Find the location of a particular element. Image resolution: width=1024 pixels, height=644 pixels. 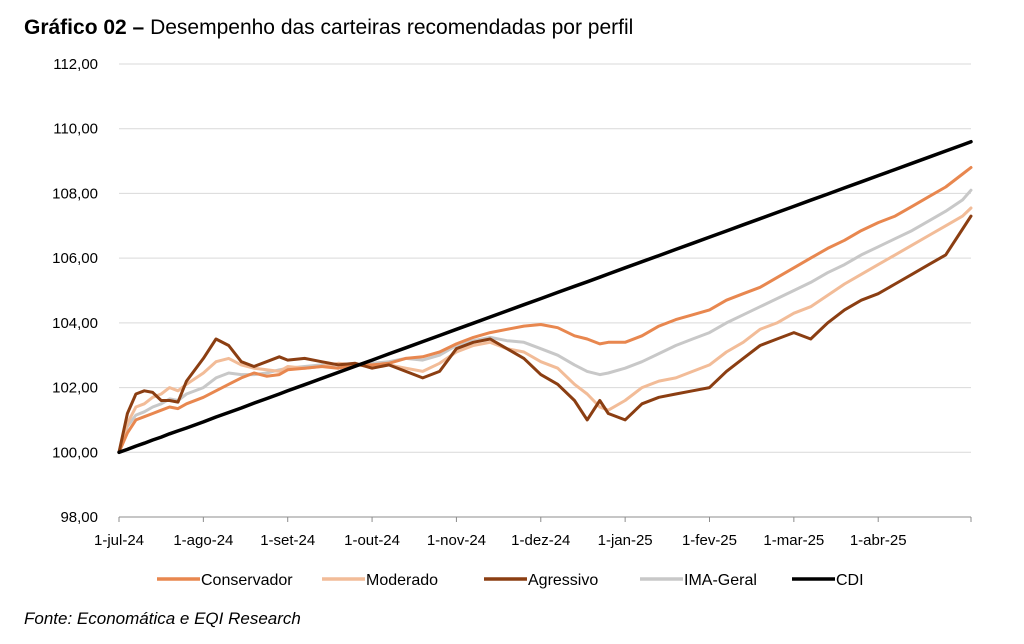

y-tick-label: 110,00 is located at coordinates (75, 129).